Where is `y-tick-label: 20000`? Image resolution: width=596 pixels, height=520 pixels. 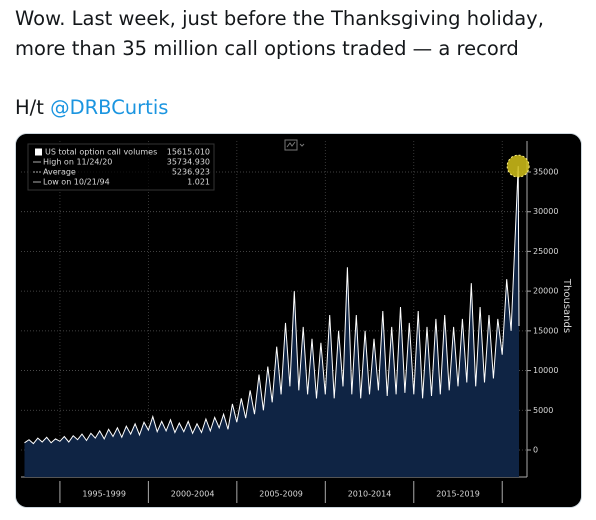
y-tick-label: 20000 is located at coordinates (545, 291).